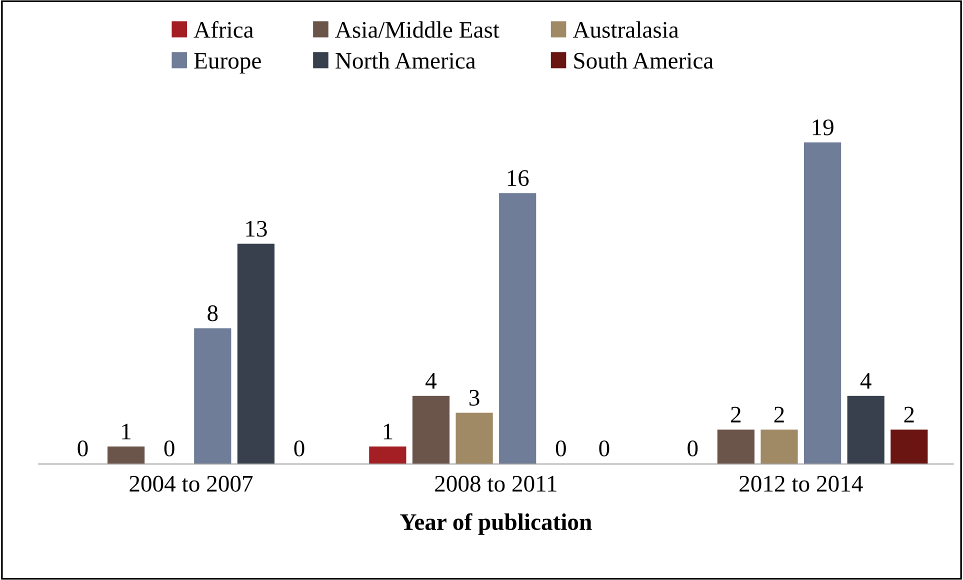 The image size is (963, 580). I want to click on legend-label: Africa, so click(224, 29).